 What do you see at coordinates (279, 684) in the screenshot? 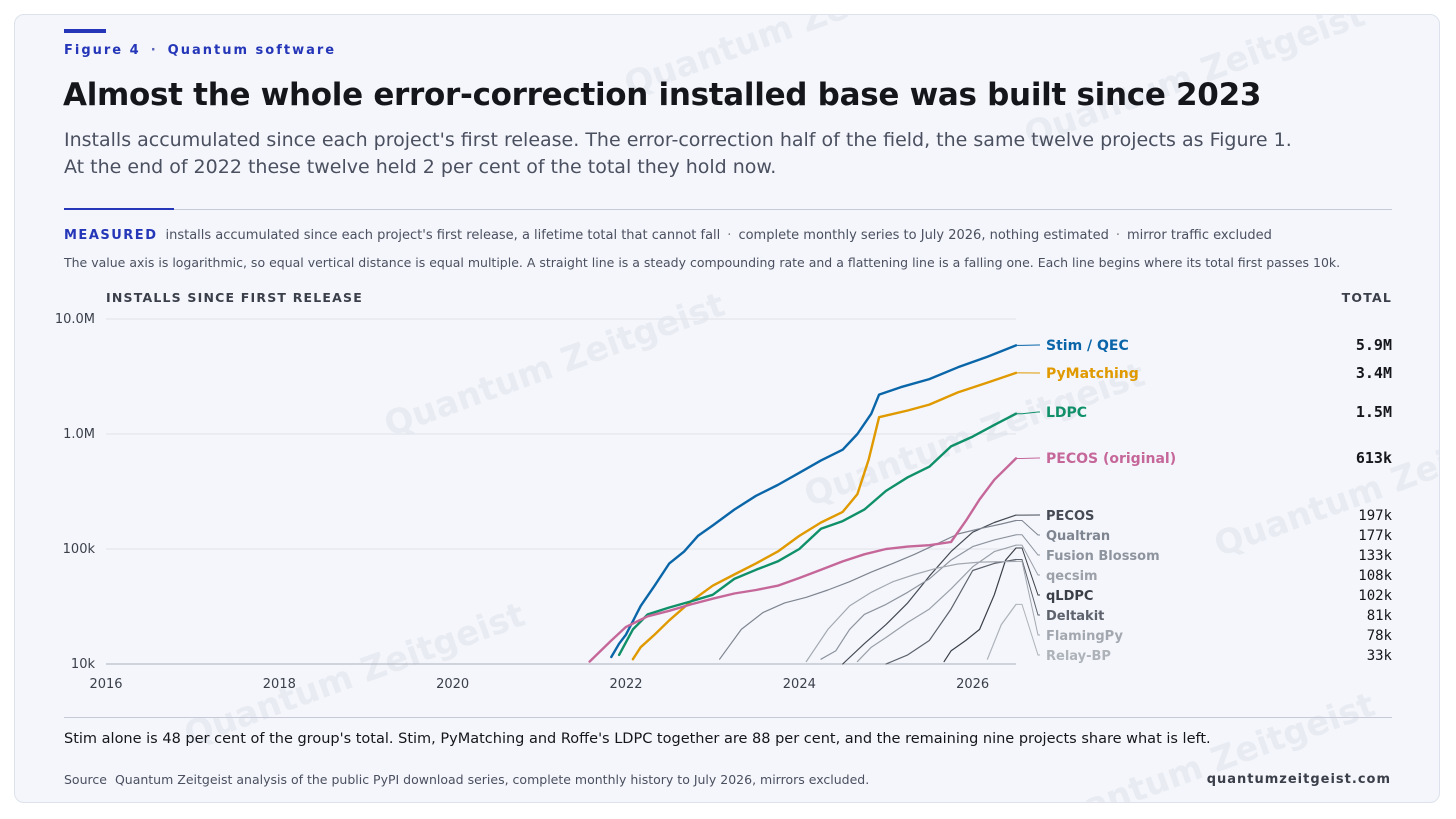
I see `x-tick-label: 2018` at bounding box center [279, 684].